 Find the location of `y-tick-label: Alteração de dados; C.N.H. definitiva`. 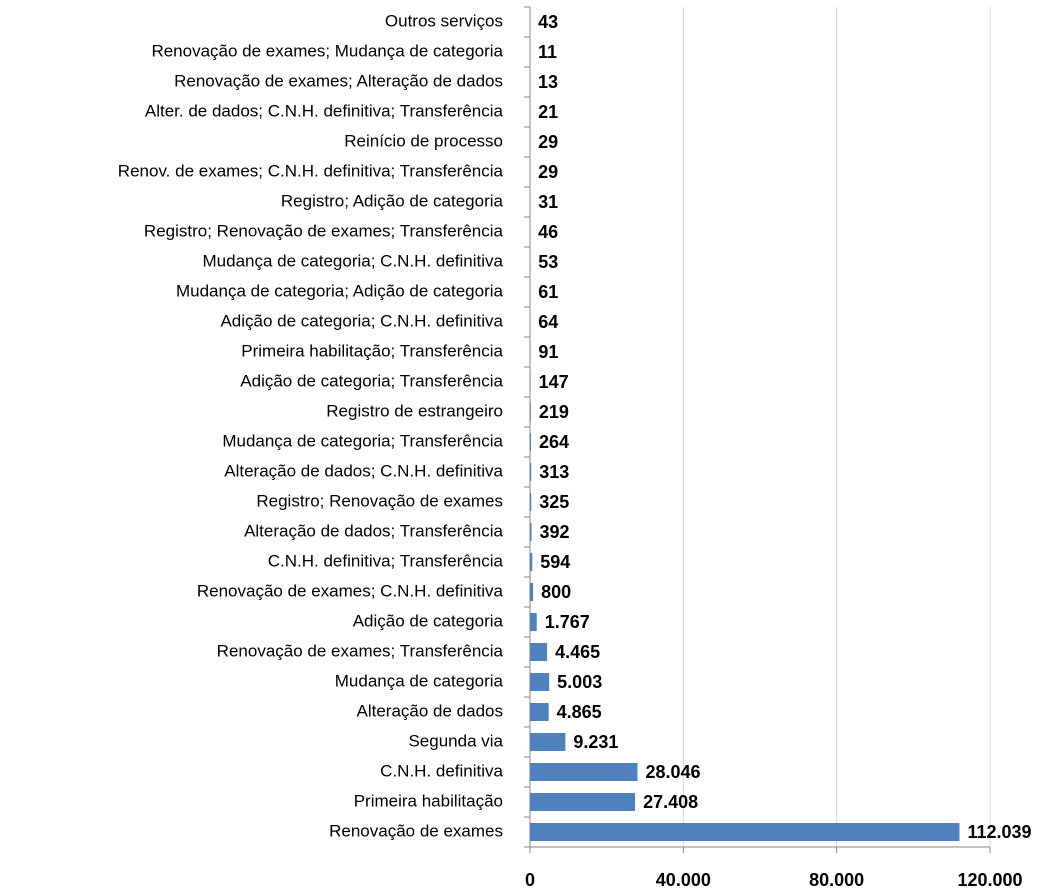

y-tick-label: Alteração de dados; C.N.H. definitiva is located at coordinates (363, 470).